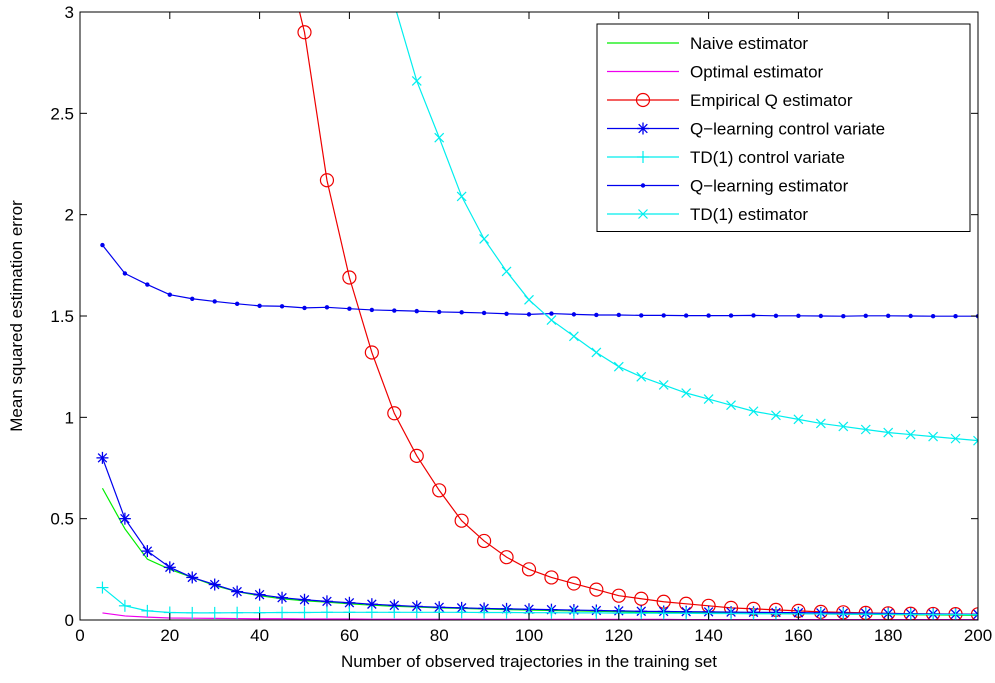 The width and height of the screenshot is (995, 683). I want to click on legend-box, so click(783, 127).